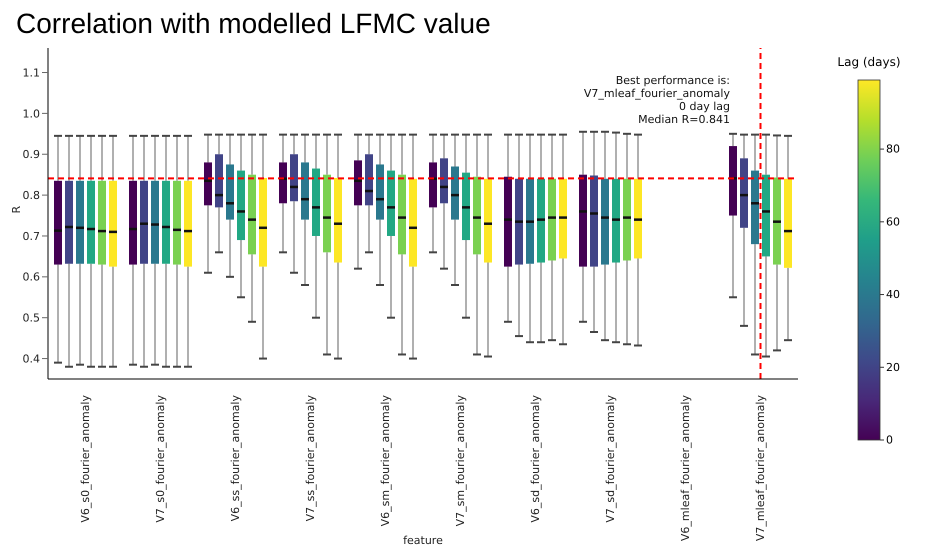 The image size is (928, 560). What do you see at coordinates (657, 93) in the screenshot?
I see `annotation: V7_mleaf_fourier_anomaly` at bounding box center [657, 93].